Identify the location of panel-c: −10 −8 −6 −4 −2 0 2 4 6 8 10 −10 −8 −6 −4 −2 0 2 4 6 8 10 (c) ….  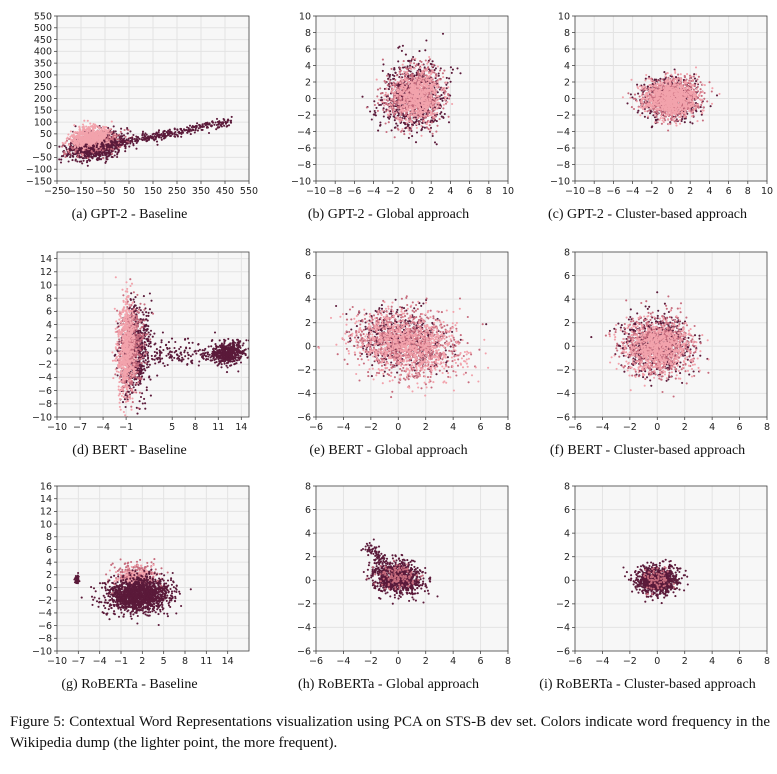
(647, 122).